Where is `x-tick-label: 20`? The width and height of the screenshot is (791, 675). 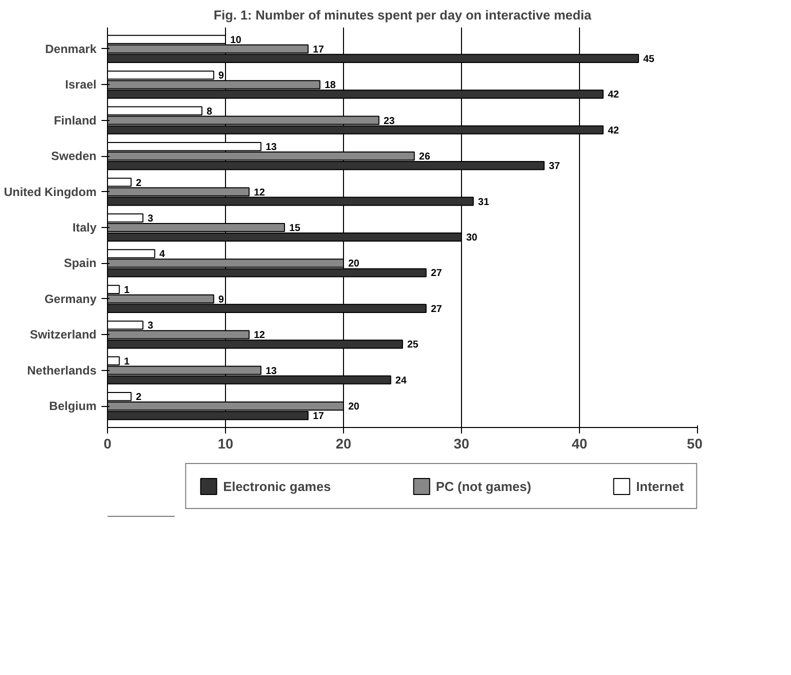
x-tick-label: 20 is located at coordinates (344, 444).